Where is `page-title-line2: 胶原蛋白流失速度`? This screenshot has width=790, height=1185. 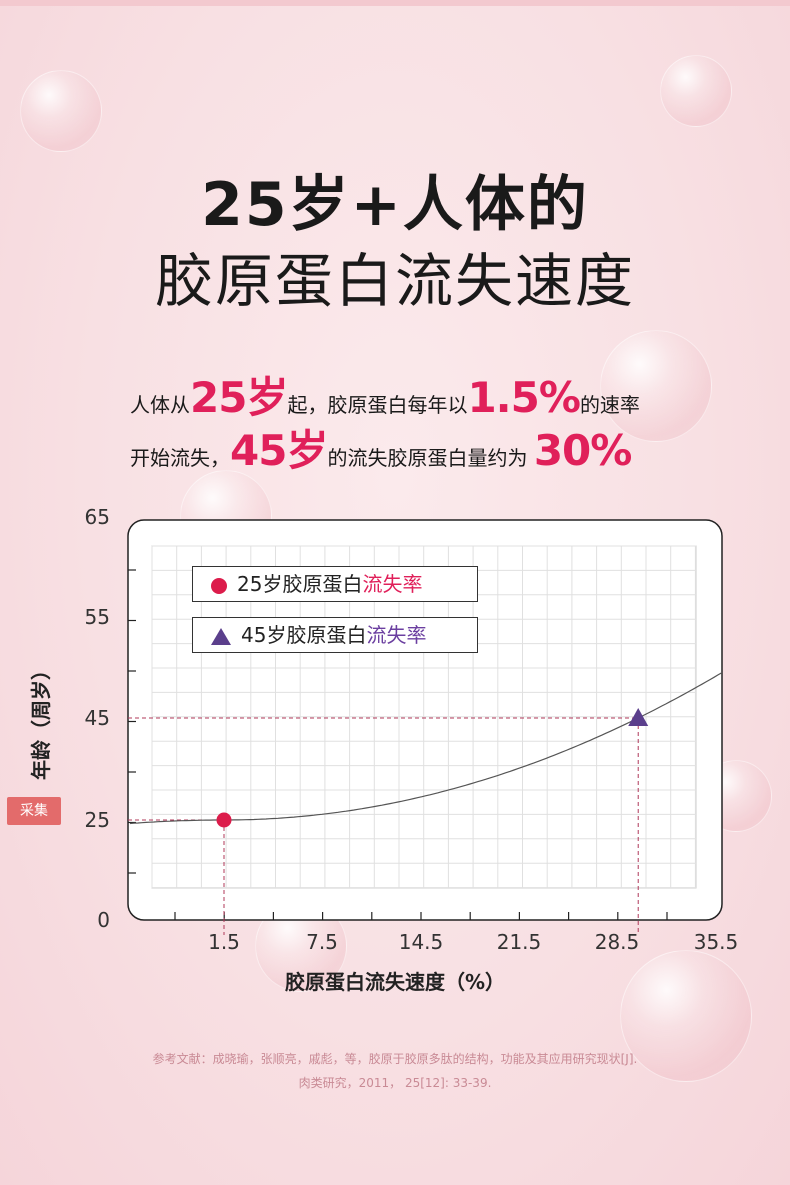
page-title-line2: 胶原蛋白流失速度 is located at coordinates (394, 281).